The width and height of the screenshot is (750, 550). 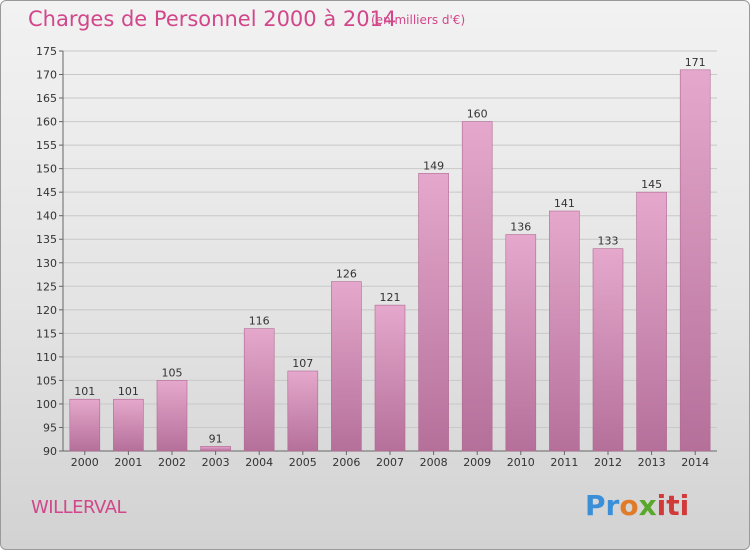 What do you see at coordinates (46, 404) in the screenshot?
I see `y-tick-label: 100` at bounding box center [46, 404].